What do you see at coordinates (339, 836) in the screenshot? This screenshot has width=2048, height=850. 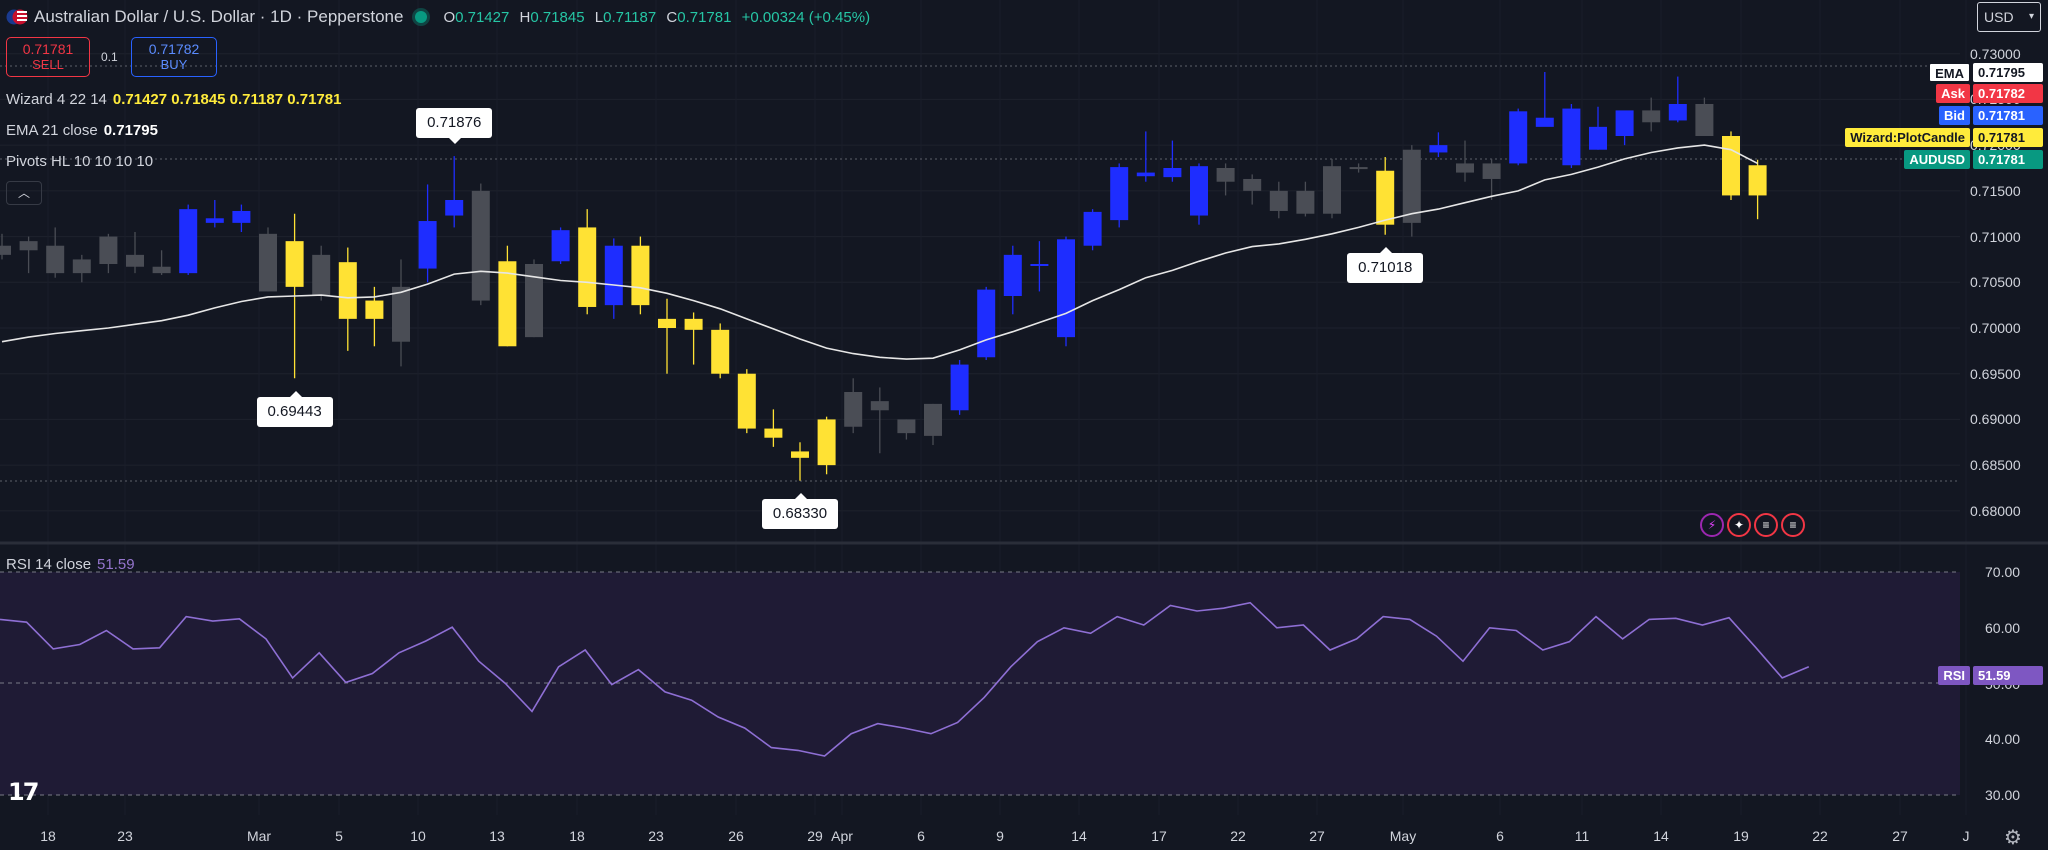 I see `time-axis-label: 5` at bounding box center [339, 836].